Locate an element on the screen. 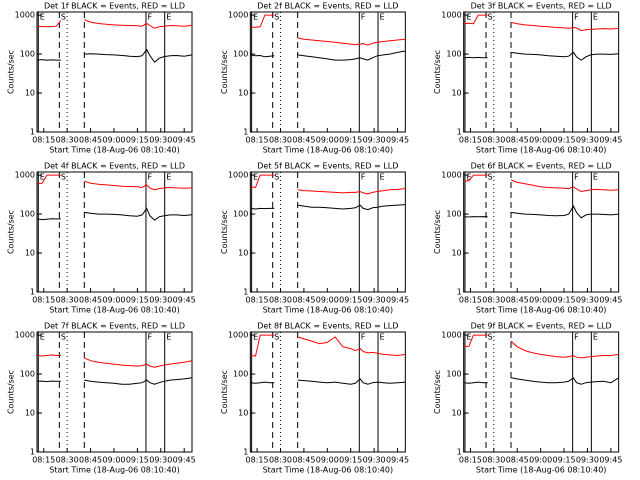 The height and width of the screenshot is (480, 640). x-tick-label: 08:15 is located at coordinates (43, 460).